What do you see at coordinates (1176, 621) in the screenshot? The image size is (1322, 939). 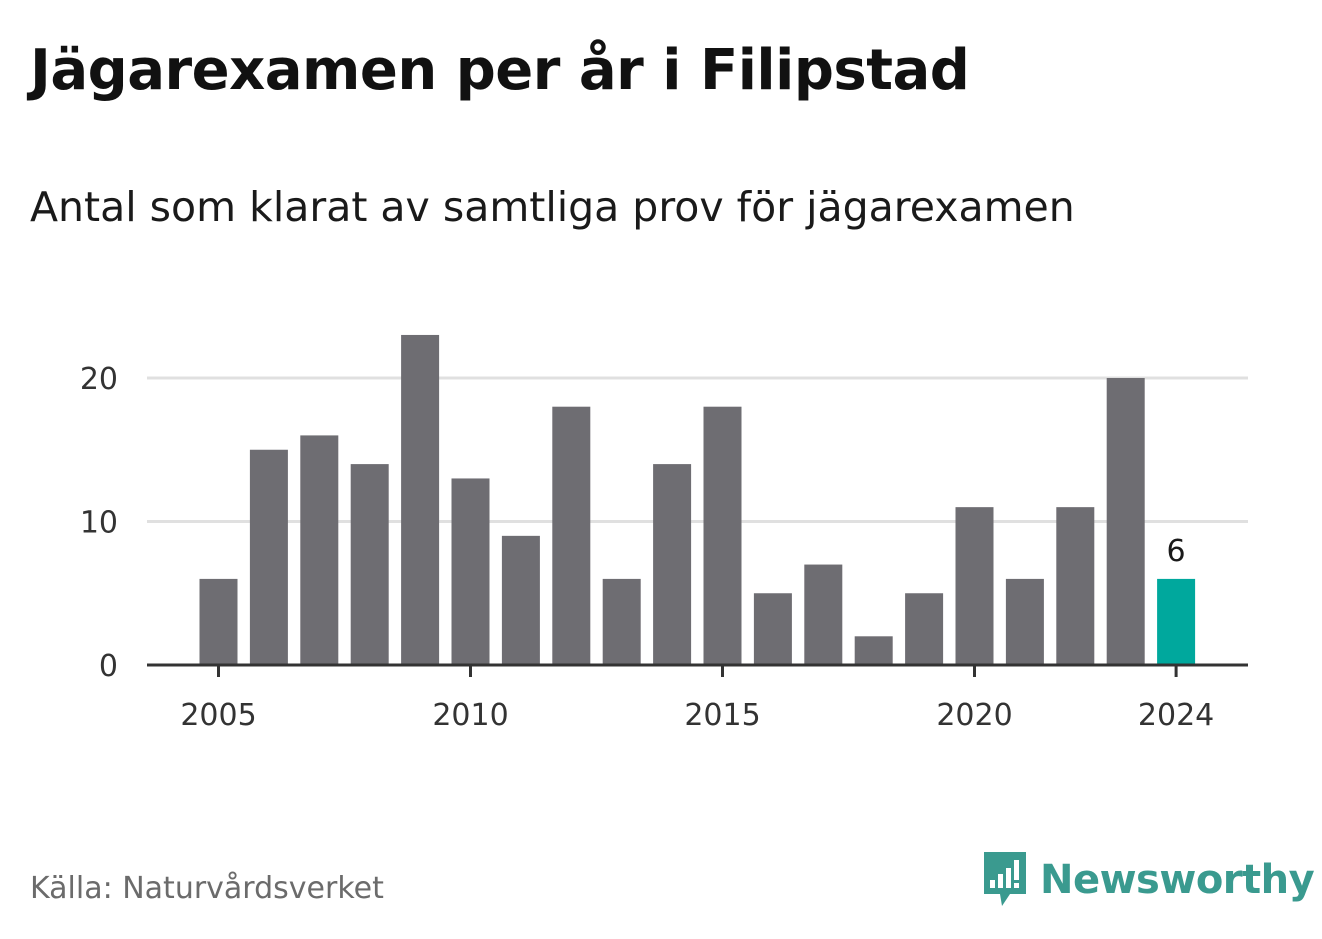 I see `bar-2024` at bounding box center [1176, 621].